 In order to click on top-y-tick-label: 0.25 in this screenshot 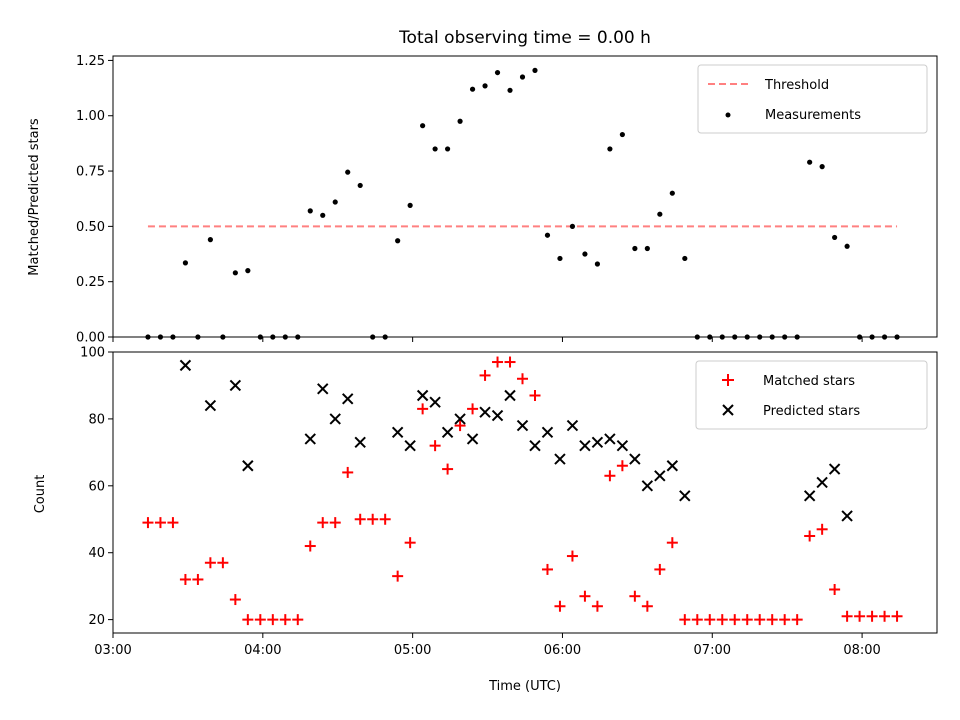, I will do `click(90, 282)`.